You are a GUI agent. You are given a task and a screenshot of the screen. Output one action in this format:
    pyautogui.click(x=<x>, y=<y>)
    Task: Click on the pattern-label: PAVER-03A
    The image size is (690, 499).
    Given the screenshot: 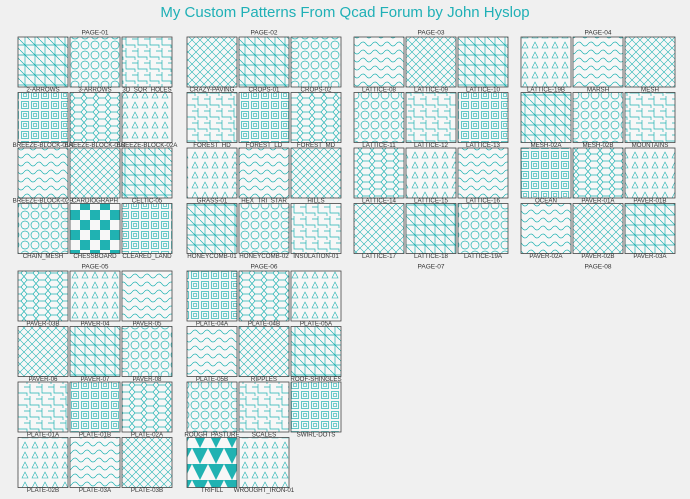 What is the action you would take?
    pyautogui.click(x=650, y=256)
    